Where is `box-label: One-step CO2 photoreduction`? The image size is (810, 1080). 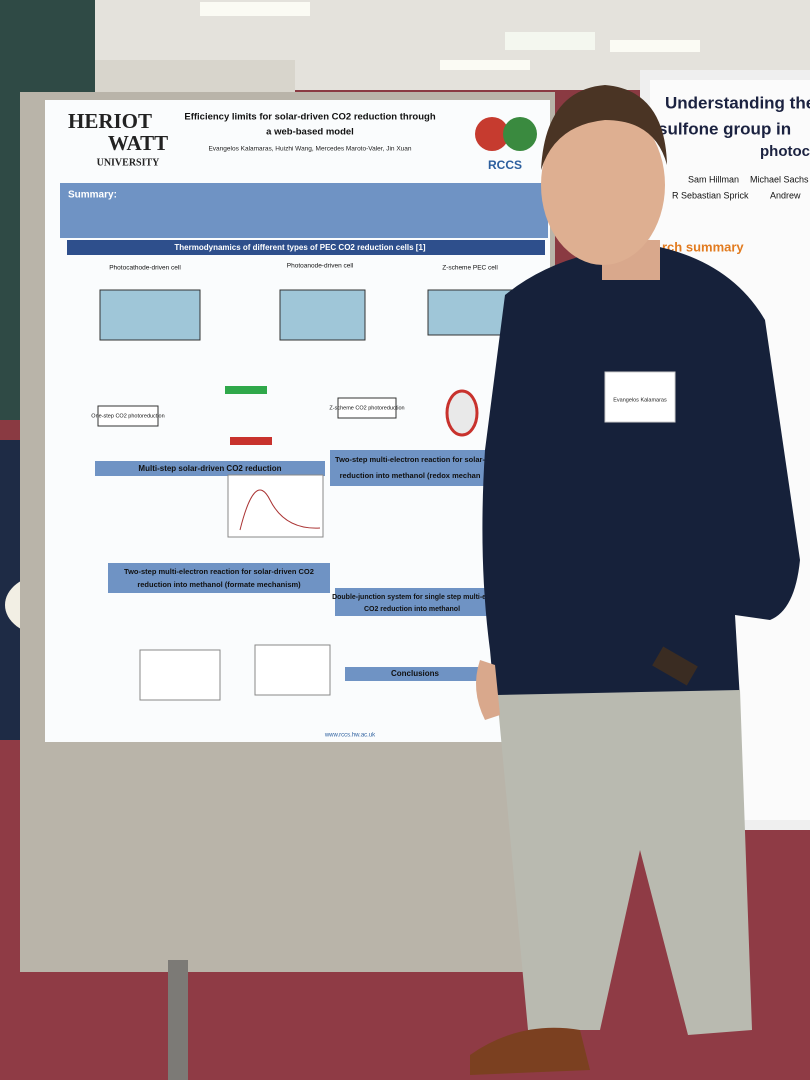
box-label: One-step CO2 photoreduction is located at coordinates (127, 416).